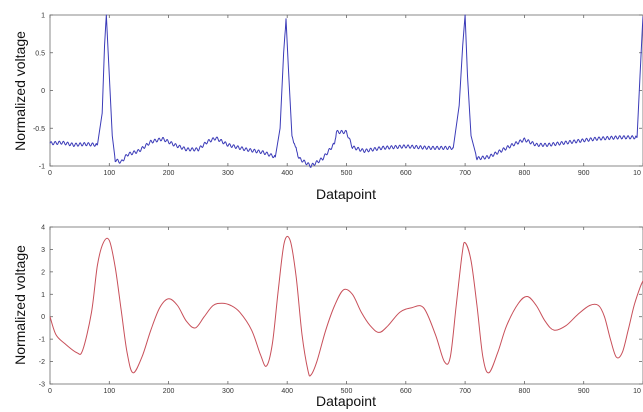 The image size is (643, 412). I want to click on bottom-y-tick-label: 1, so click(43, 295).